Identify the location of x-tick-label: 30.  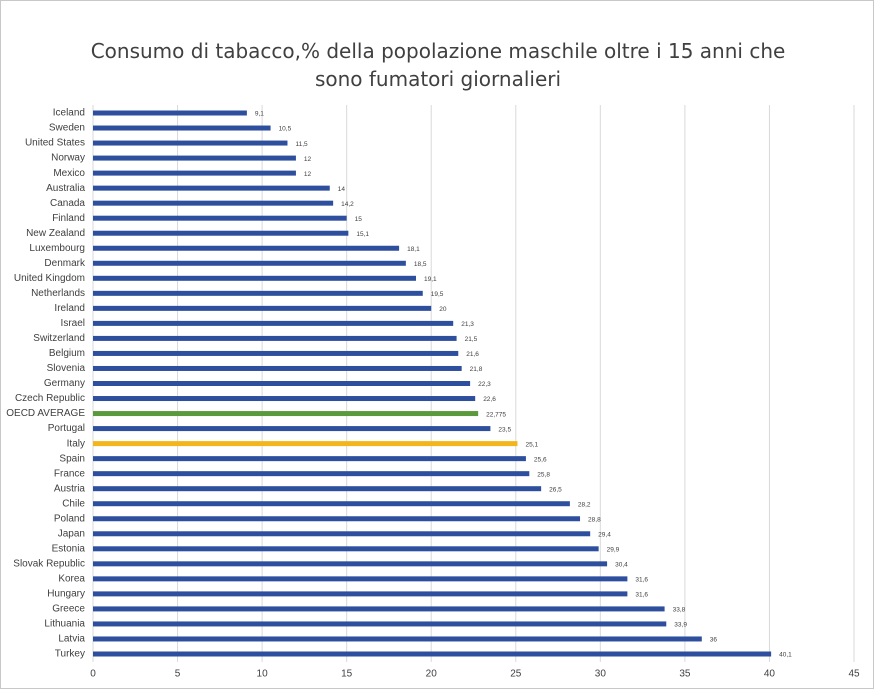
(601, 674).